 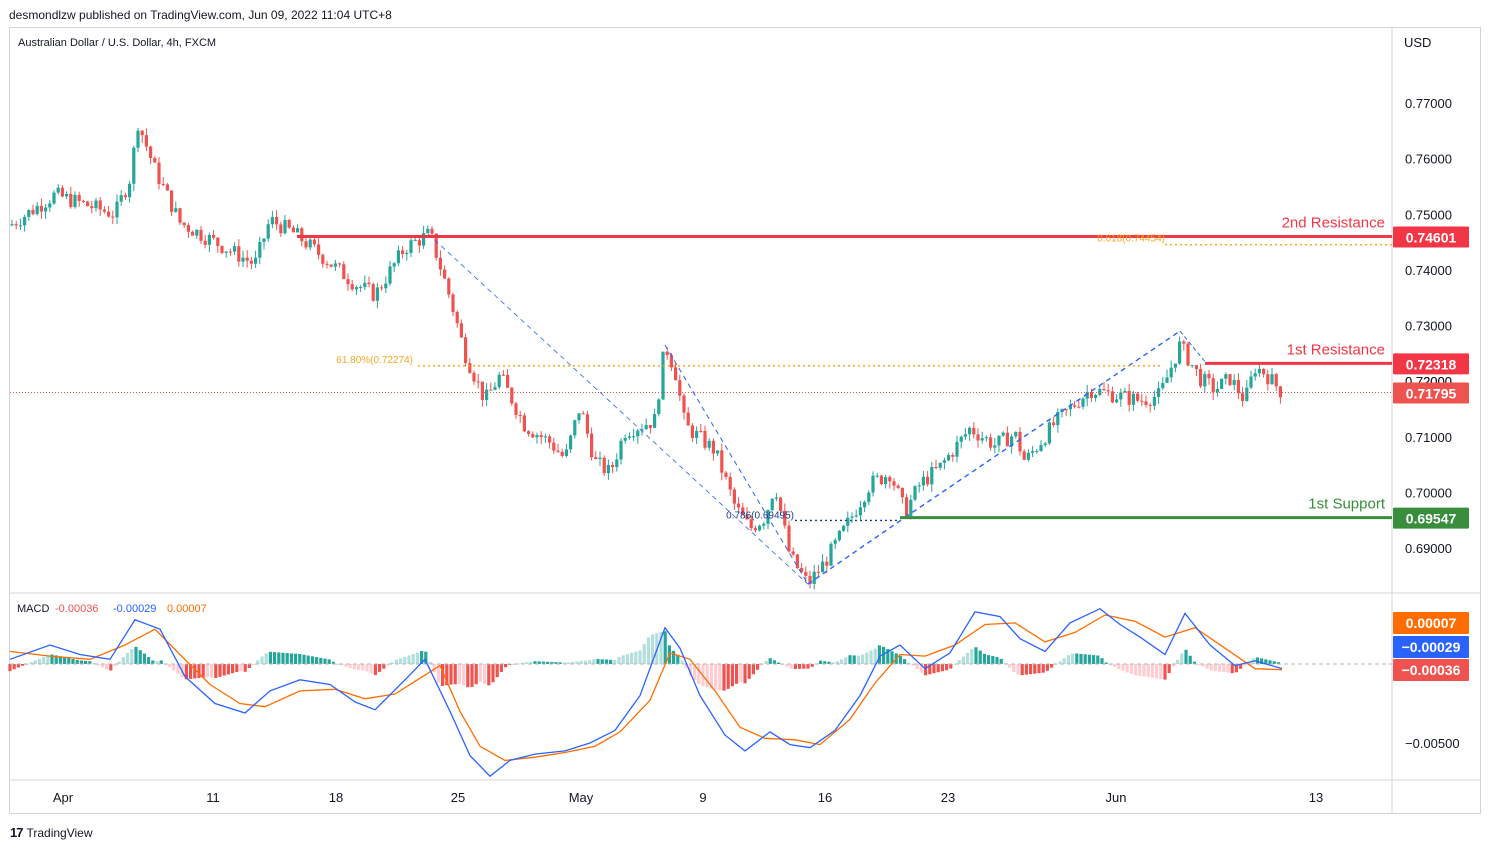 I want to click on macd-histogram, so click(x=644, y=661).